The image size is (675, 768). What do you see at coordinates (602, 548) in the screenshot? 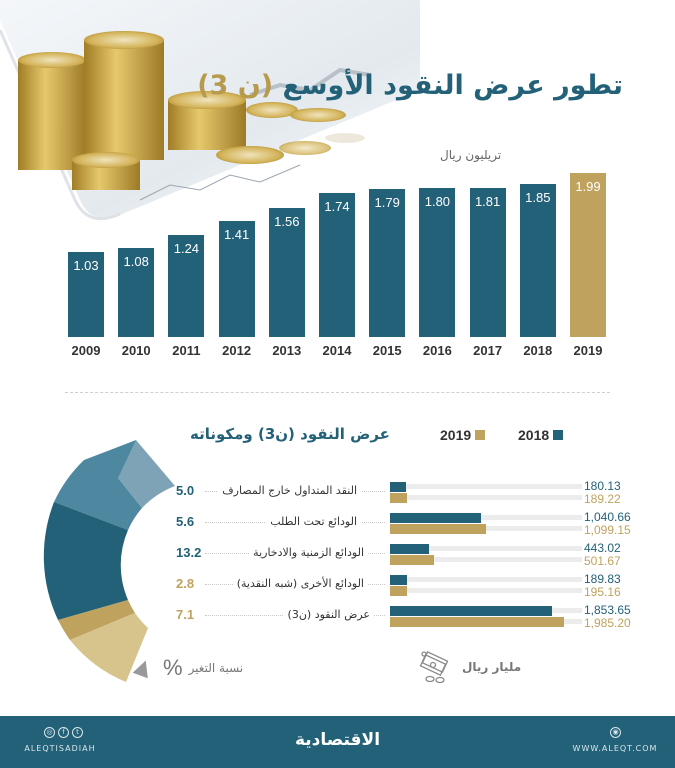
I see `value-2018: 443.02` at bounding box center [602, 548].